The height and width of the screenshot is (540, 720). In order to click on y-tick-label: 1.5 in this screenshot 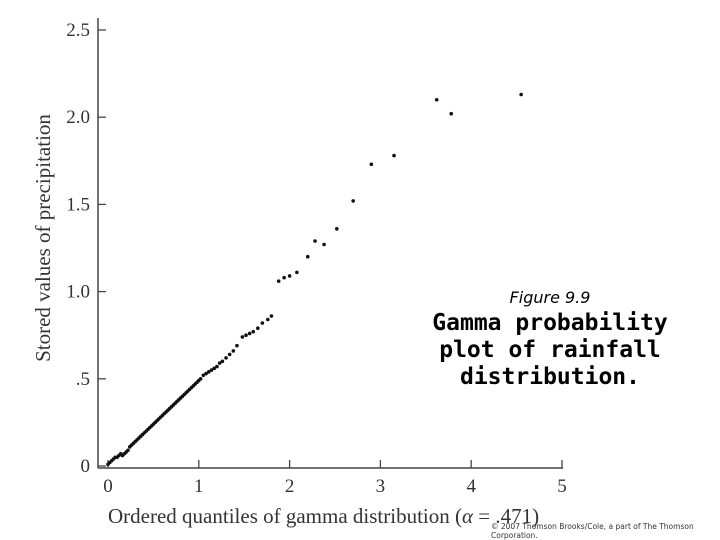, I will do `click(78, 204)`.